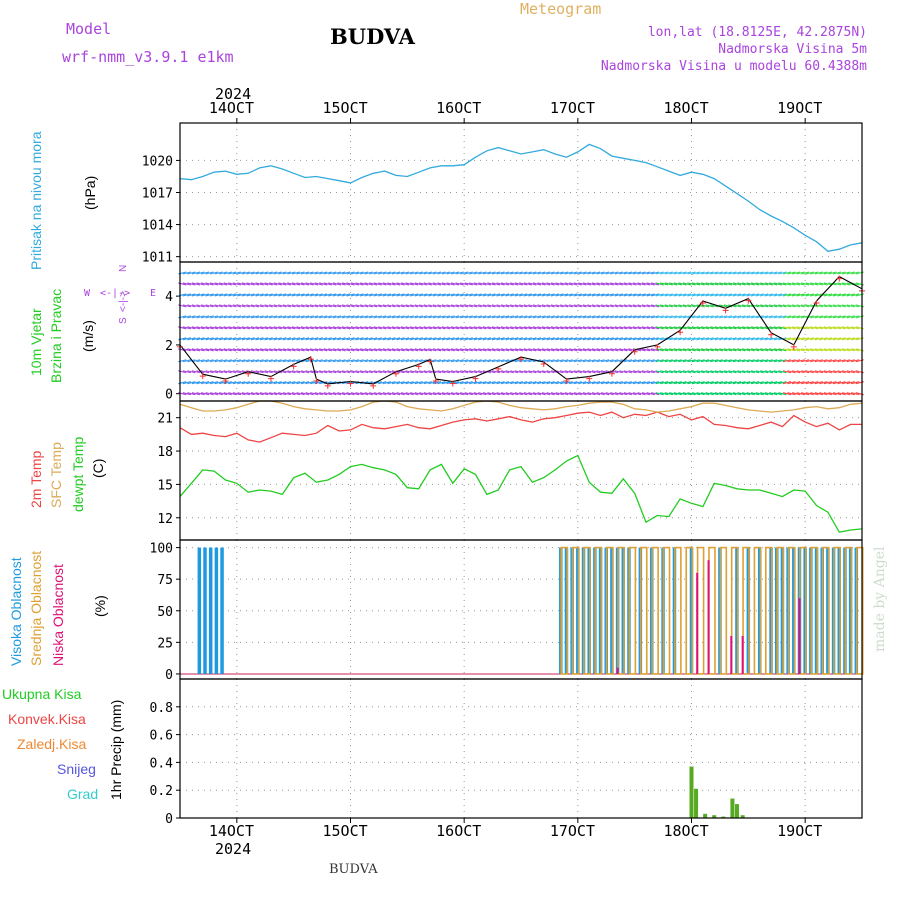  Describe the element at coordinates (617, 670) in the screenshot. I see `low-cloud-bar` at that location.